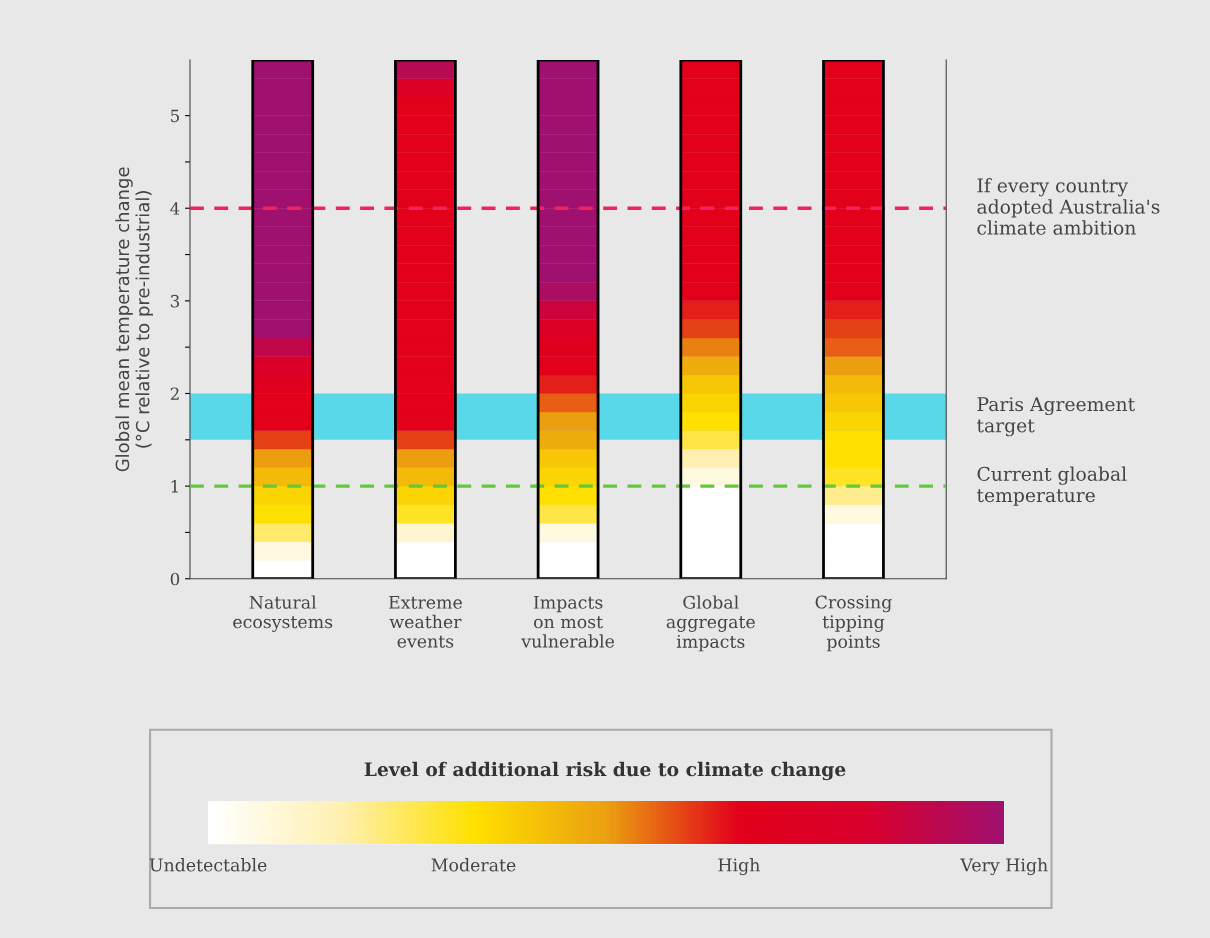 The height and width of the screenshot is (938, 1210). Describe the element at coordinates (473, 865) in the screenshot. I see `color-bar-label: Moderate` at that location.